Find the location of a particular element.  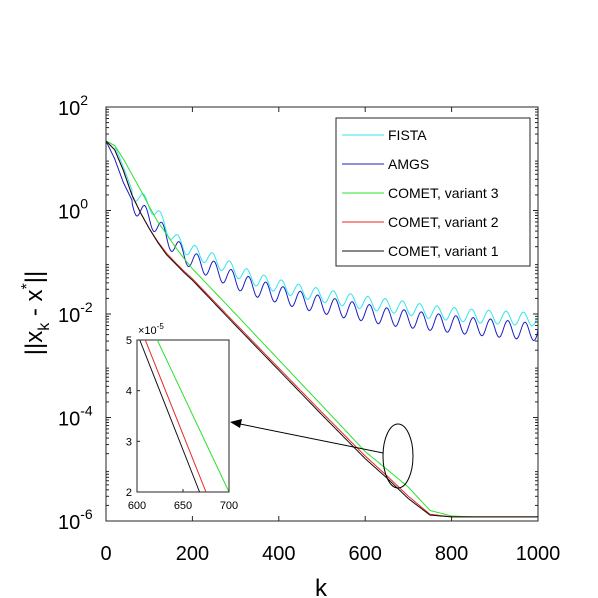

y-axis-label-pre: ||x is located at coordinates (34, 343).